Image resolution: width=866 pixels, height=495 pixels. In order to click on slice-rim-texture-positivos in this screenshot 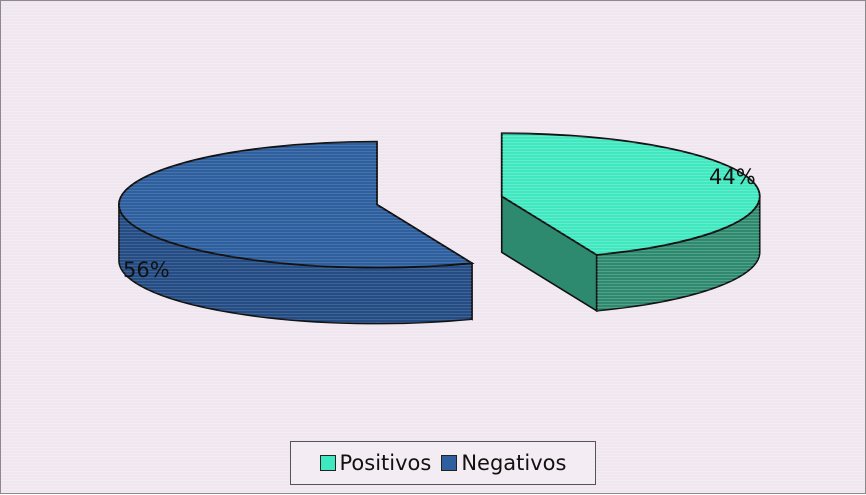, I will do `click(678, 253)`.